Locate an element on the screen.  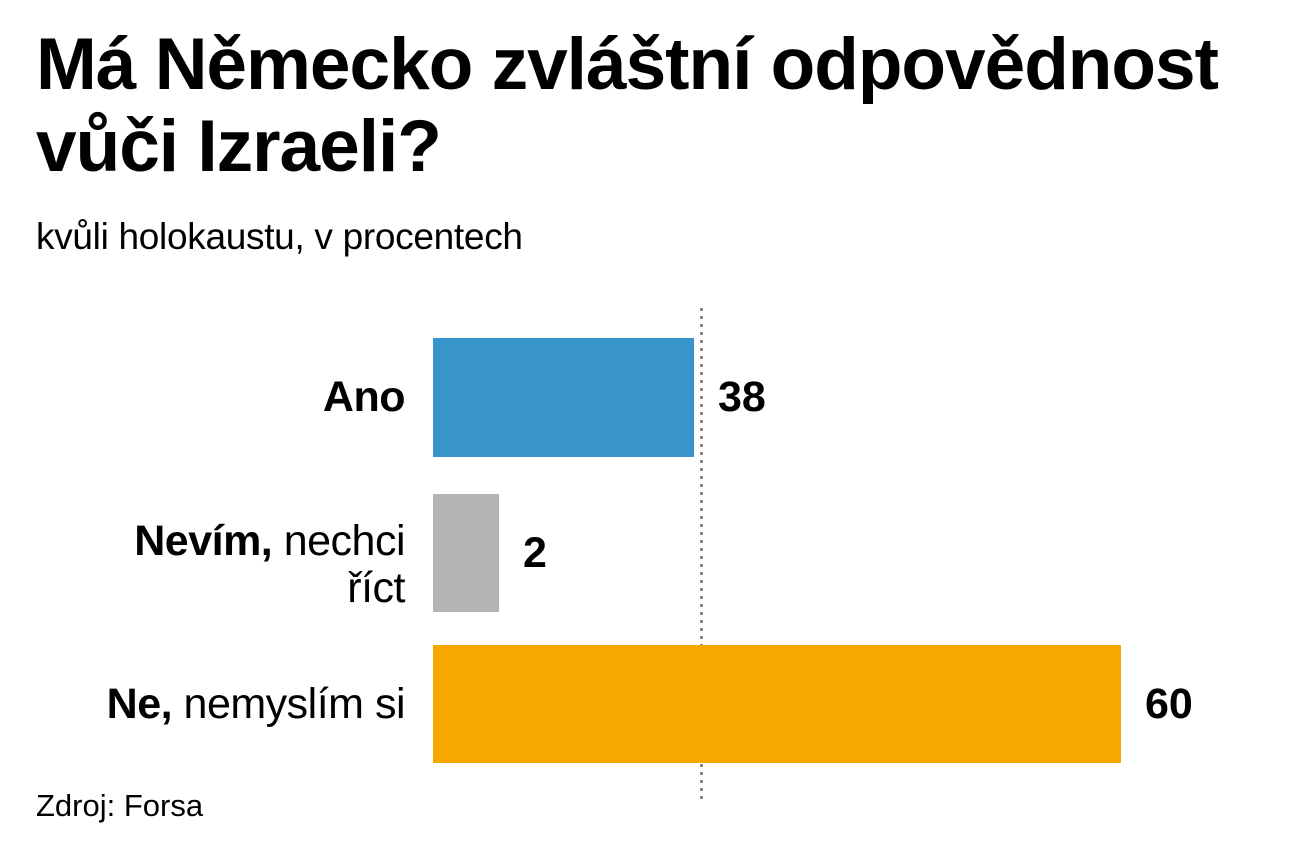
bar-row-ne: Ne, nemyslím si 60 is located at coordinates (654, 704).